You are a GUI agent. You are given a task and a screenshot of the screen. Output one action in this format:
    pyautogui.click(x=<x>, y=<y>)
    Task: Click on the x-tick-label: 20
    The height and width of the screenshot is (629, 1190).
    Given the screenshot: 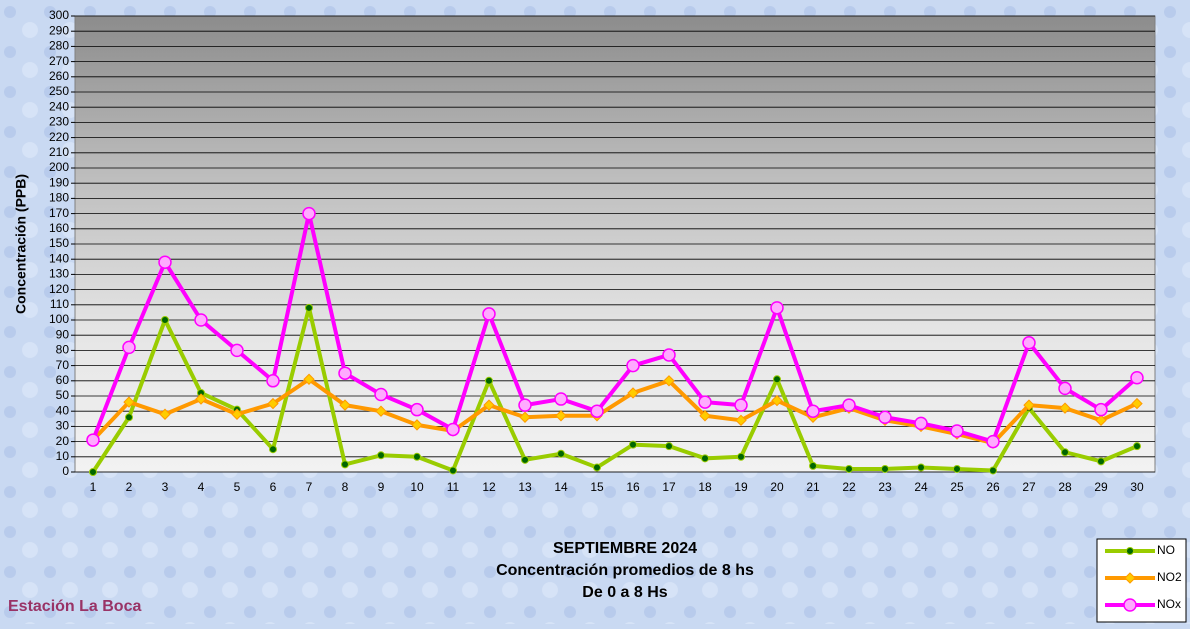 What is the action you would take?
    pyautogui.click(x=777, y=487)
    